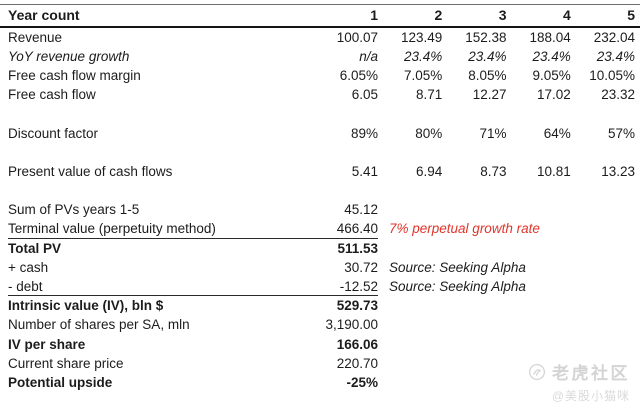 This screenshot has height=409, width=640. What do you see at coordinates (374, 15) in the screenshot?
I see `cell-value: 1` at bounding box center [374, 15].